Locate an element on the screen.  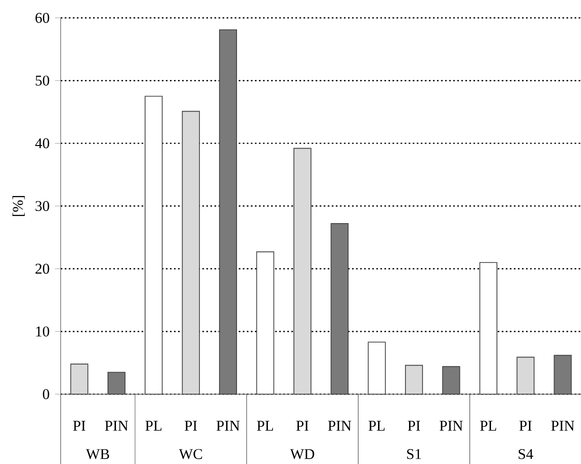
y-axis-title: [%] is located at coordinates (18, 206).